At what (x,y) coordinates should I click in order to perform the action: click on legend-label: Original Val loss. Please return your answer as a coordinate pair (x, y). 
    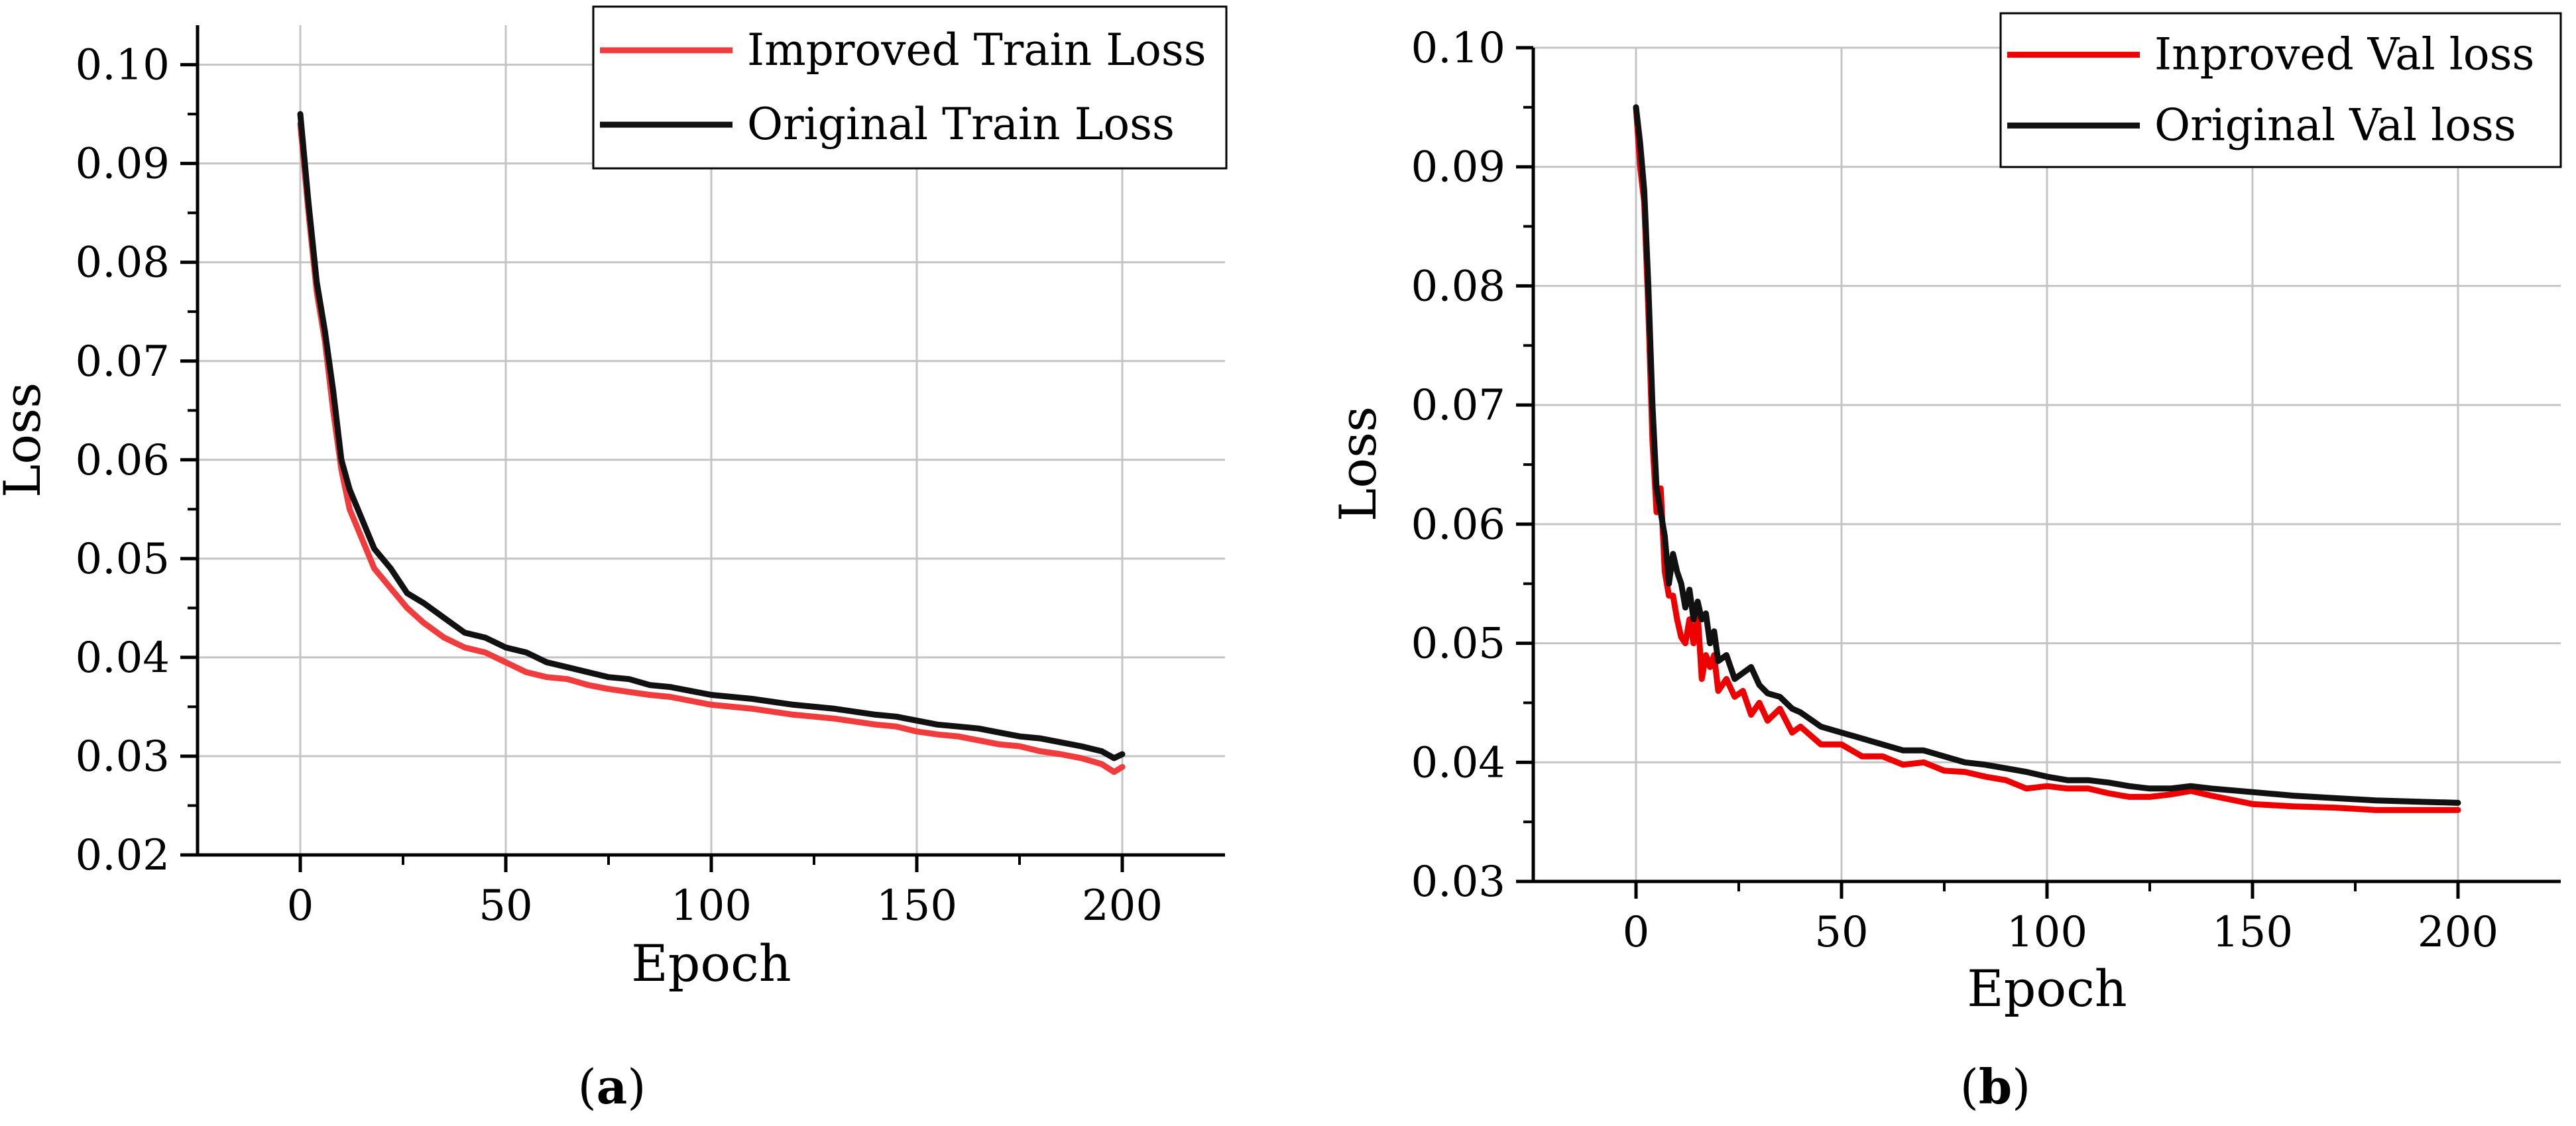
    Looking at the image, I should click on (2335, 124).